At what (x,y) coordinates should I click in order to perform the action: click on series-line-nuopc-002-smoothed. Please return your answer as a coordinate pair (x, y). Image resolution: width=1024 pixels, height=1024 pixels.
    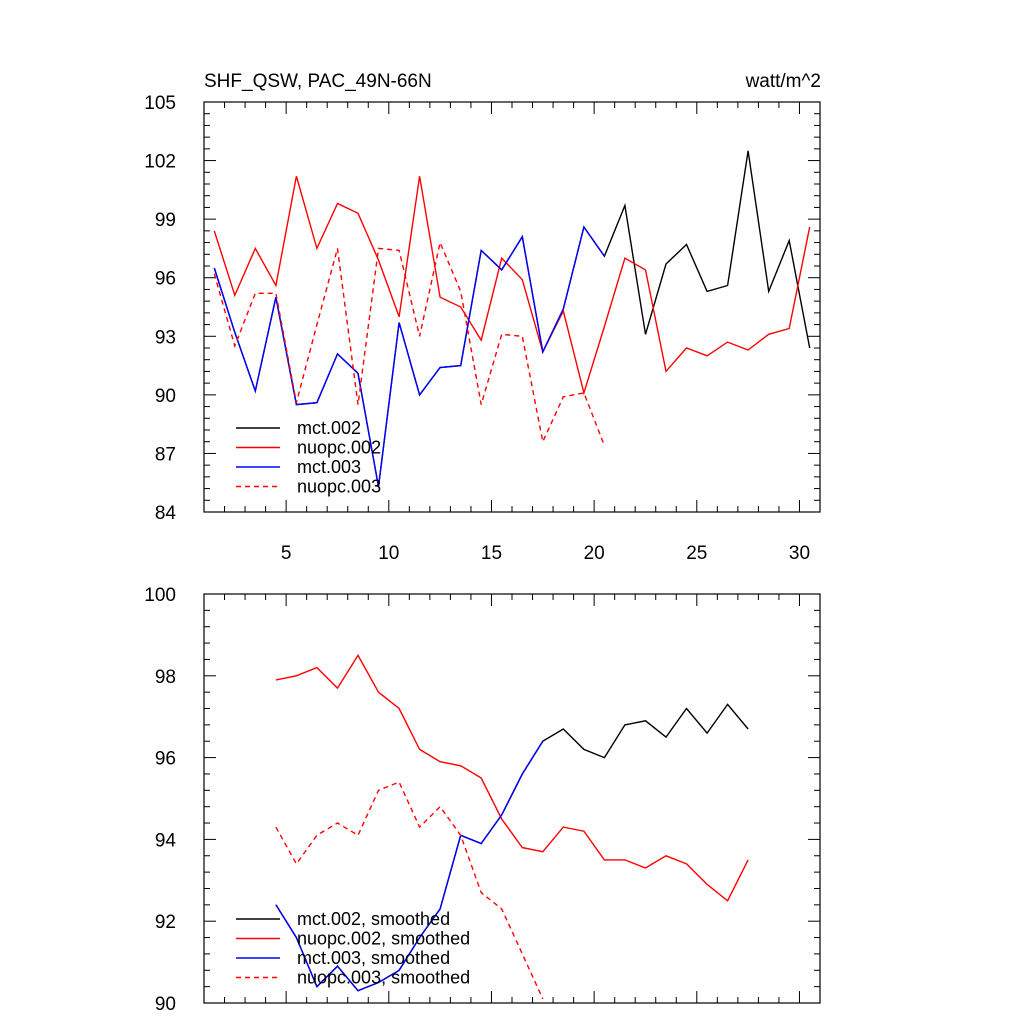
    Looking at the image, I should click on (512, 778).